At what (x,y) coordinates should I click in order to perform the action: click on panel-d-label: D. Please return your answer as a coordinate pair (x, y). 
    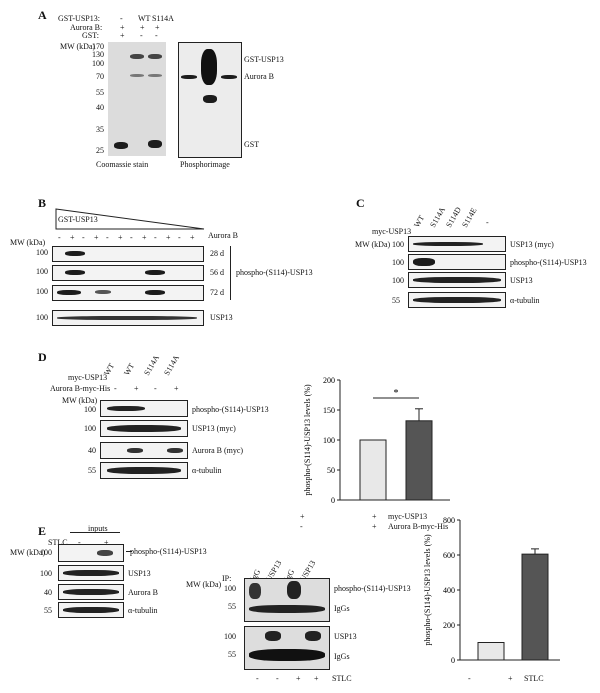
    Looking at the image, I should click on (42, 357).